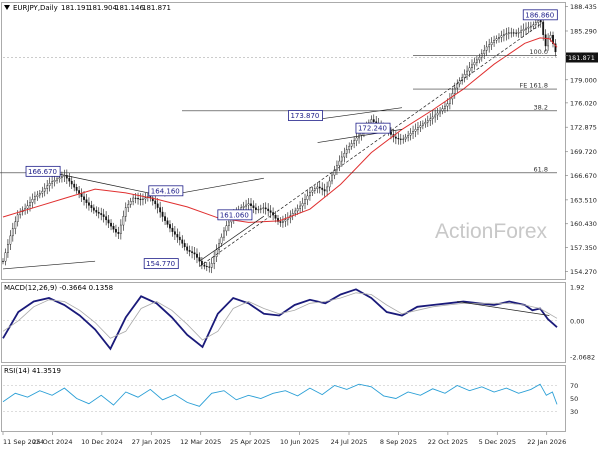 This screenshot has height=450, width=600. What do you see at coordinates (583, 31) in the screenshot?
I see `price-axis-tick: 185.290` at bounding box center [583, 31].